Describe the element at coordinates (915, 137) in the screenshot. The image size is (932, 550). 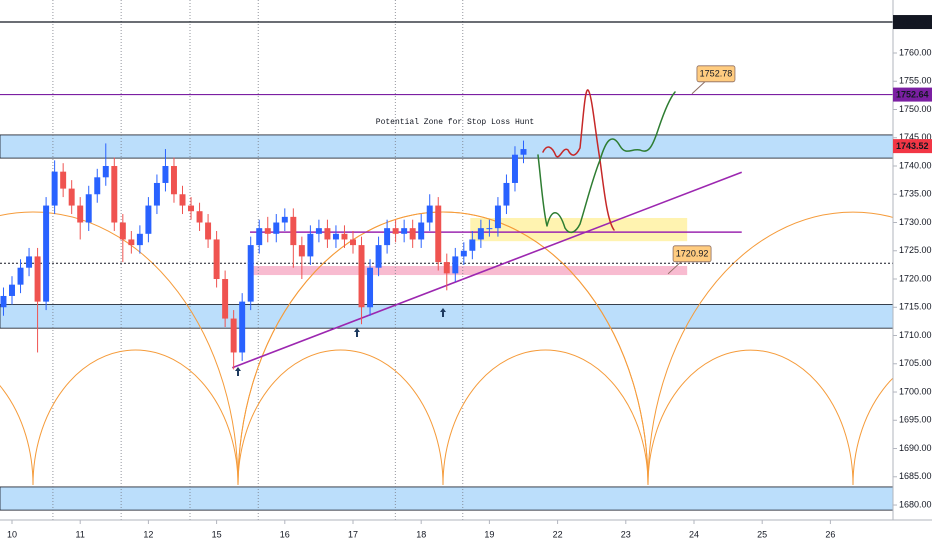
I see `y-tick-label: 1745.00` at that location.